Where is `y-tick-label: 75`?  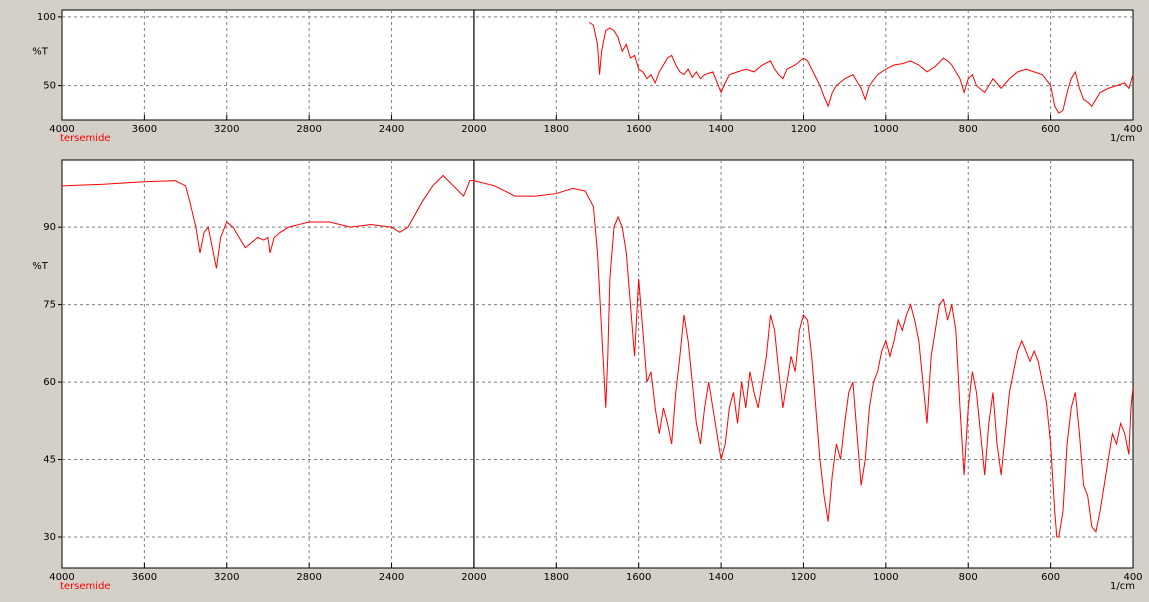 y-tick-label: 75 is located at coordinates (49, 305).